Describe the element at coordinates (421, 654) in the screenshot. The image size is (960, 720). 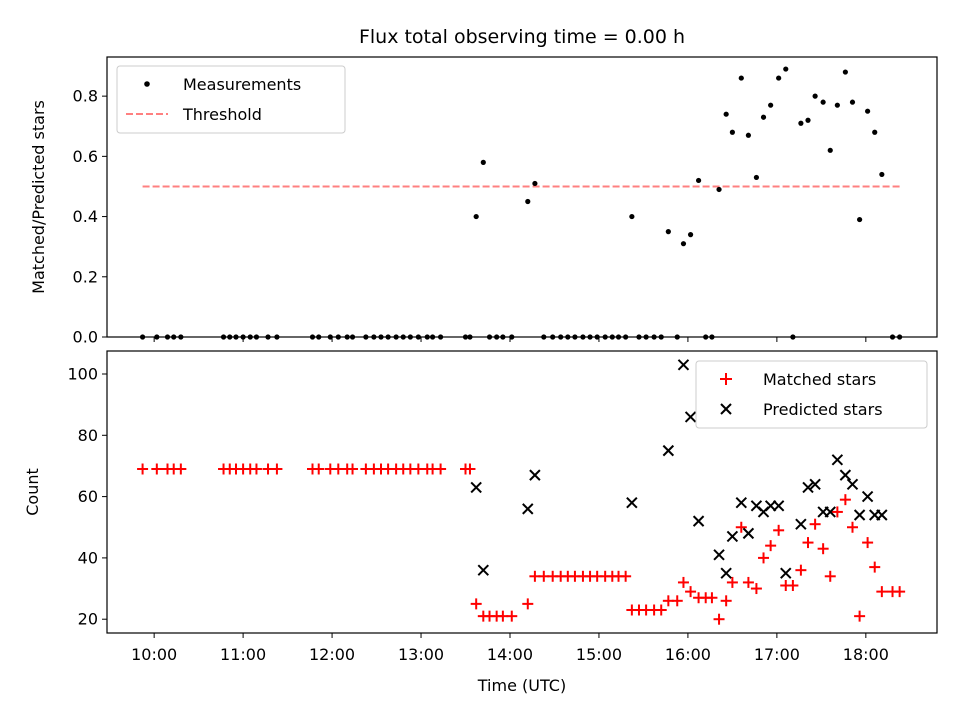
I see `bottom-x-tick-label: 13:00` at that location.